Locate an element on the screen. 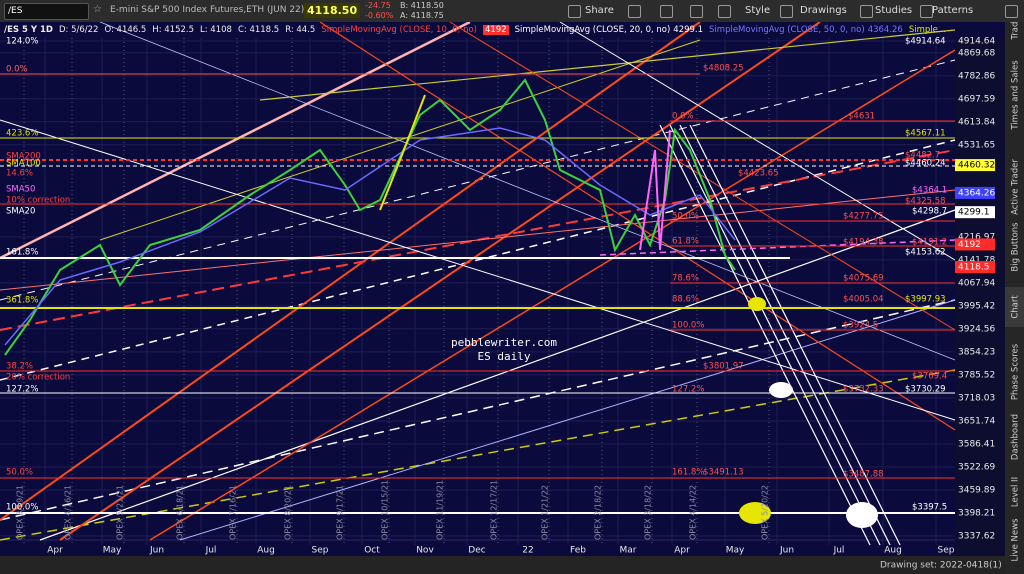 The height and width of the screenshot is (574, 1024). percent-change: -0.60% is located at coordinates (379, 15).